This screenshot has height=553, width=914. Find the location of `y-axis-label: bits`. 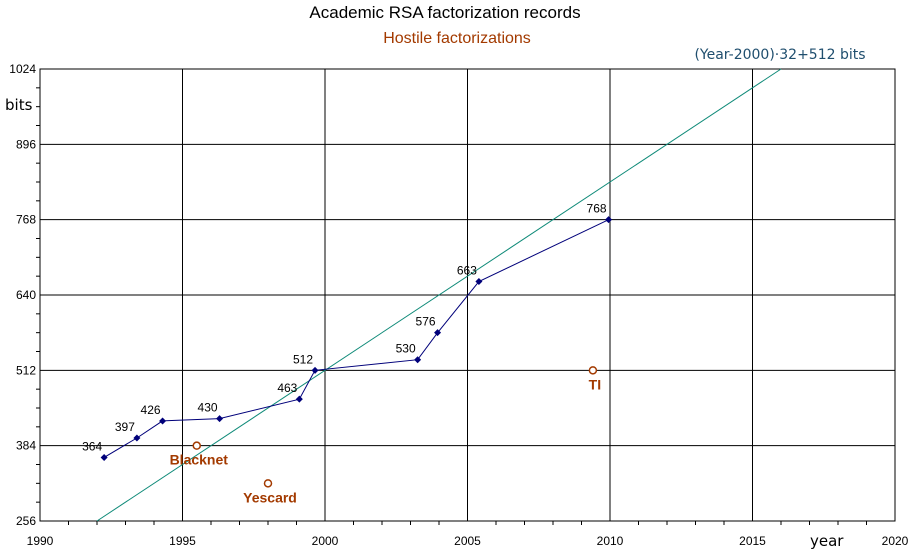

y-axis-label: bits is located at coordinates (19, 105).